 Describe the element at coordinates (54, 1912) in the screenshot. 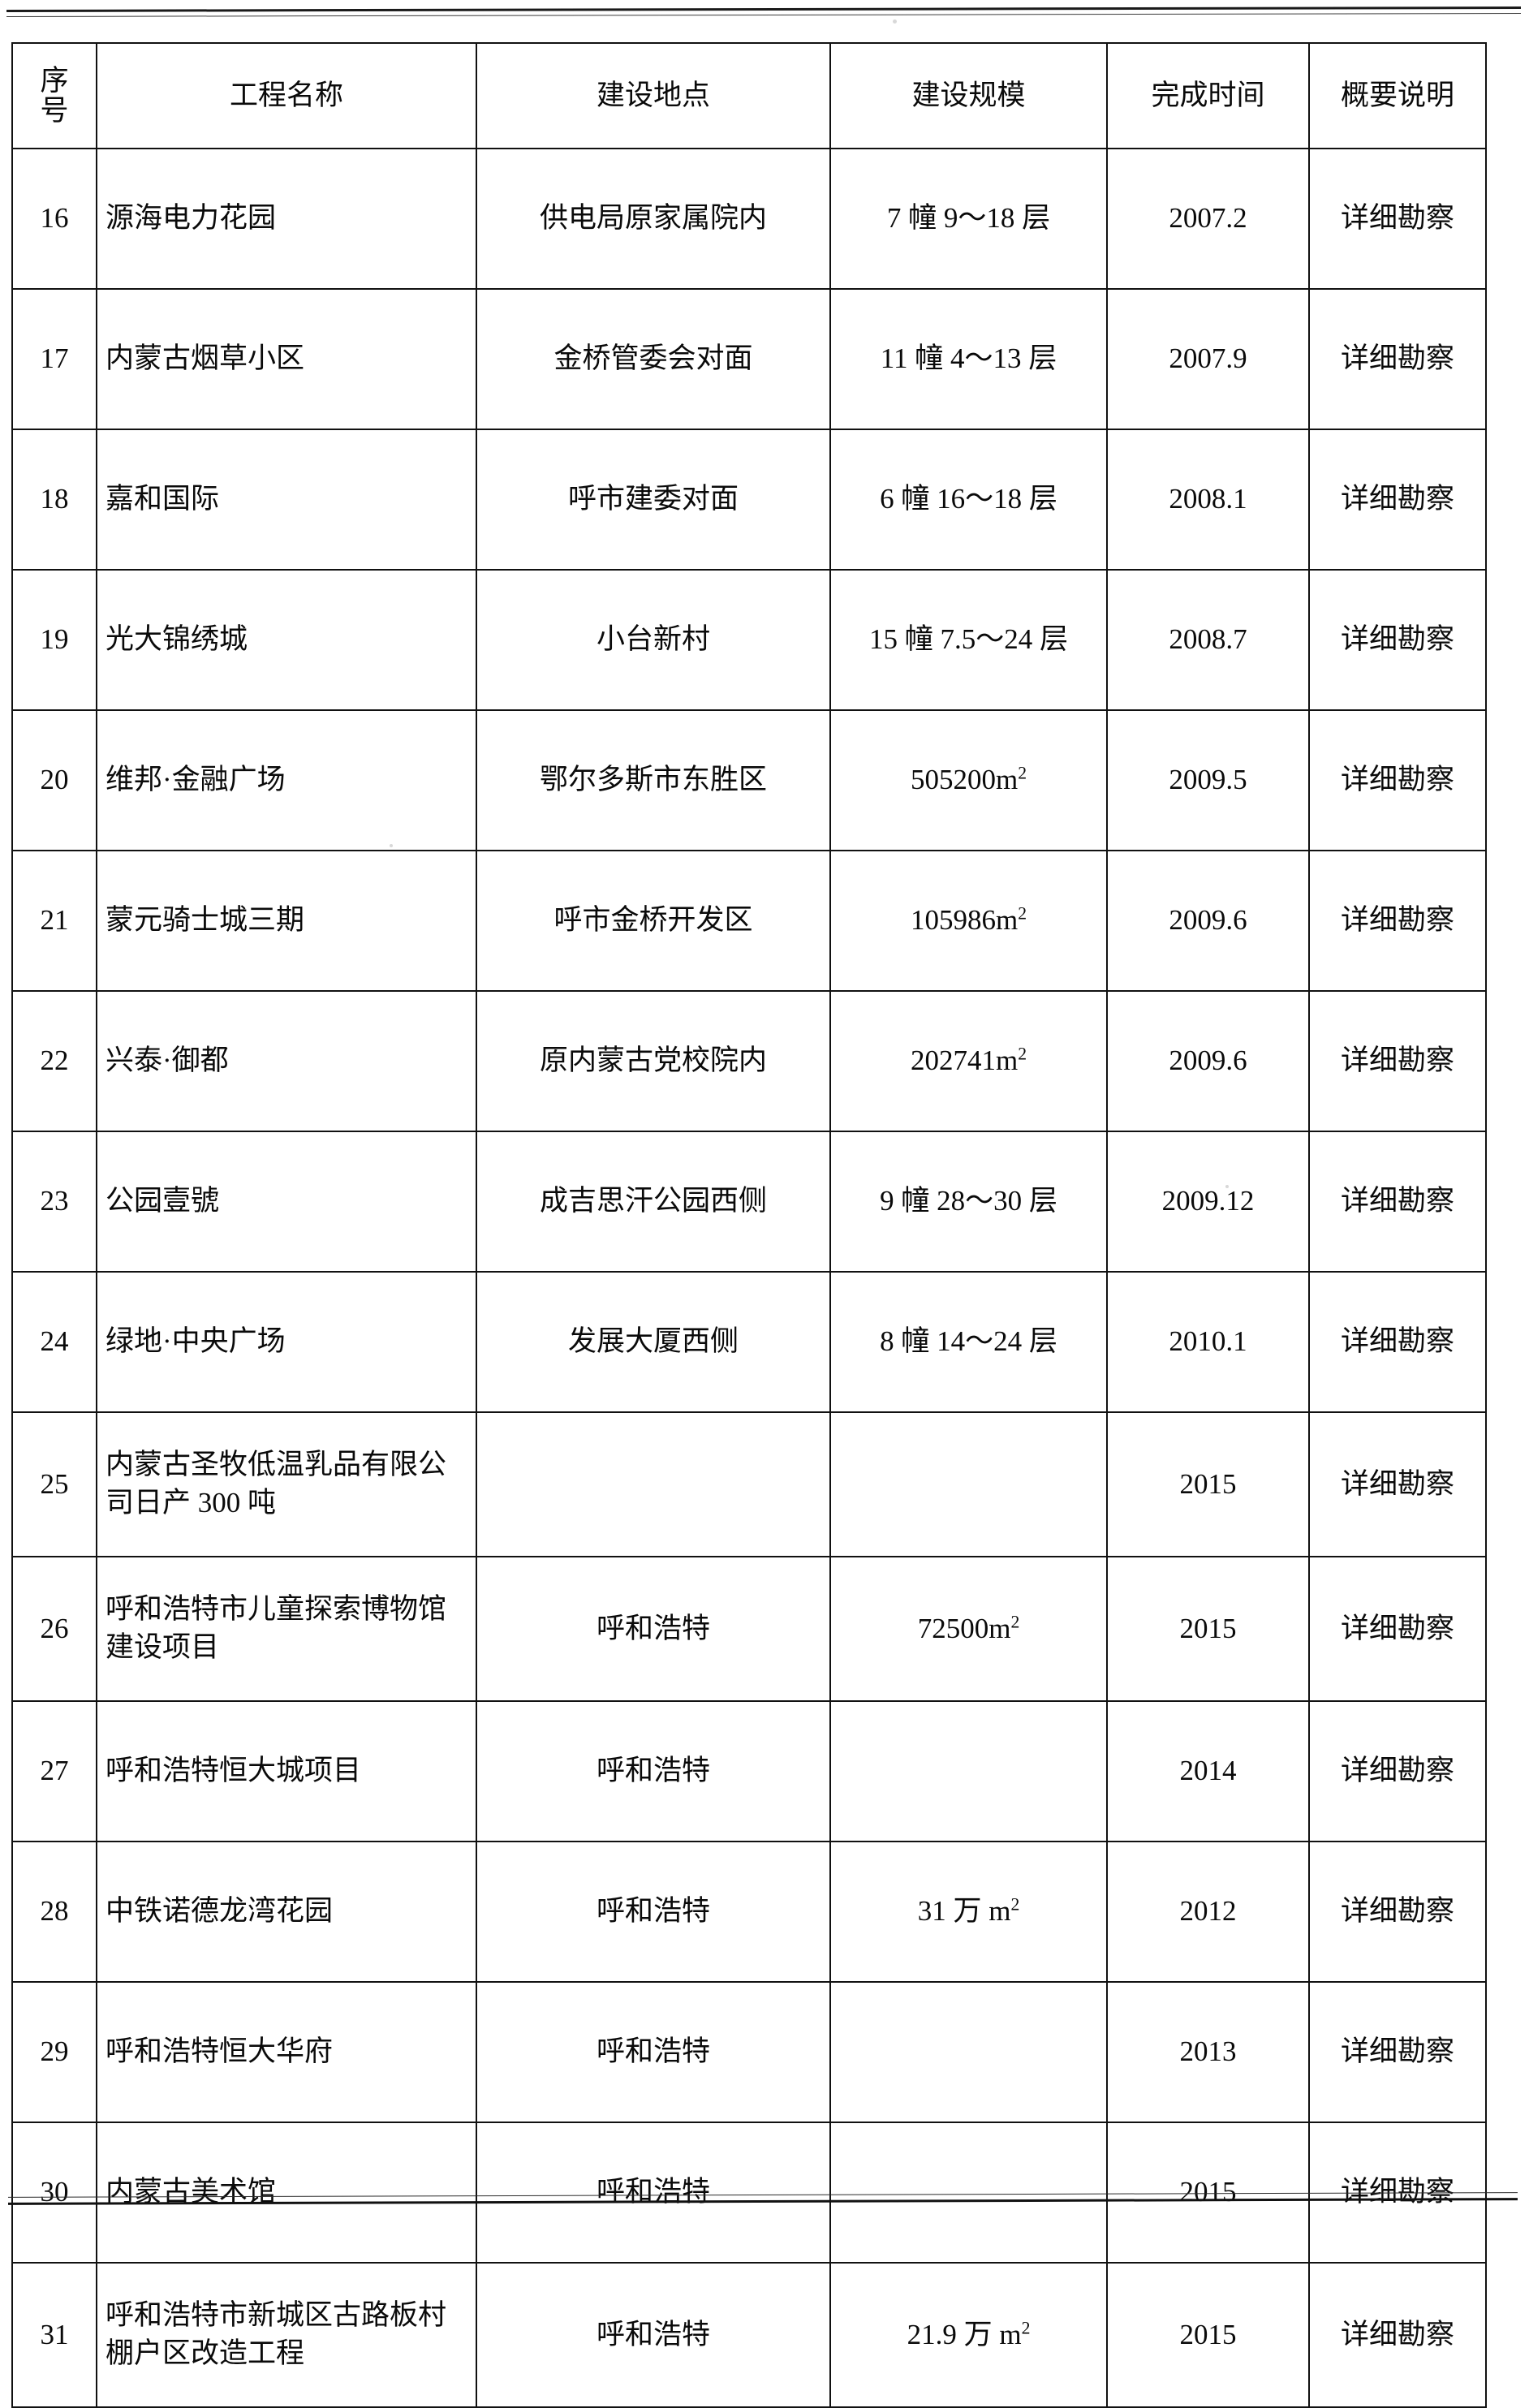

I see `cell-sequence-number: 28` at that location.